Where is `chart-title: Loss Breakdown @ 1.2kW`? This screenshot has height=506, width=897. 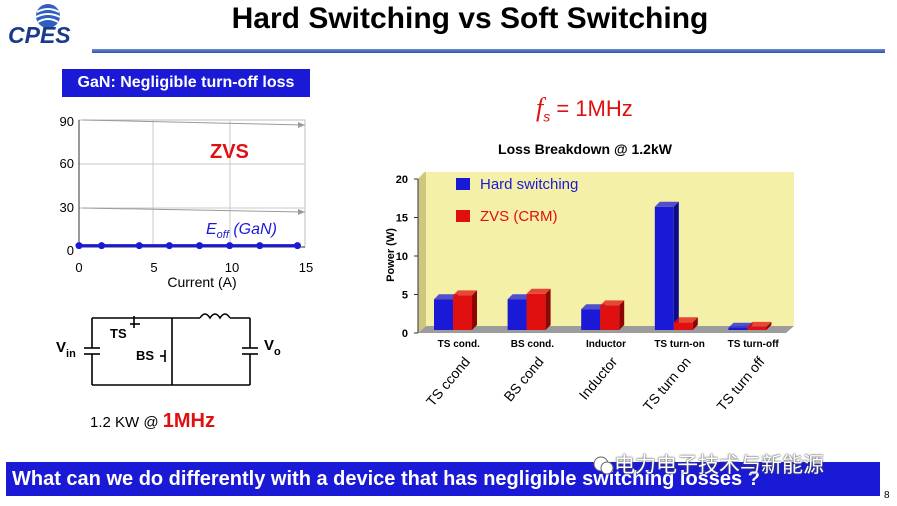
chart-title: Loss Breakdown @ 1.2kW is located at coordinates (585, 149).